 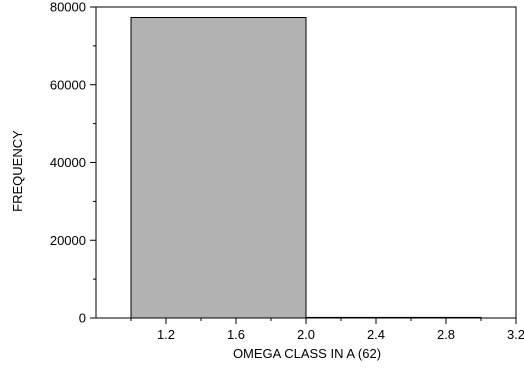 What do you see at coordinates (68, 162) in the screenshot?
I see `y-tick-label: 40000` at bounding box center [68, 162].